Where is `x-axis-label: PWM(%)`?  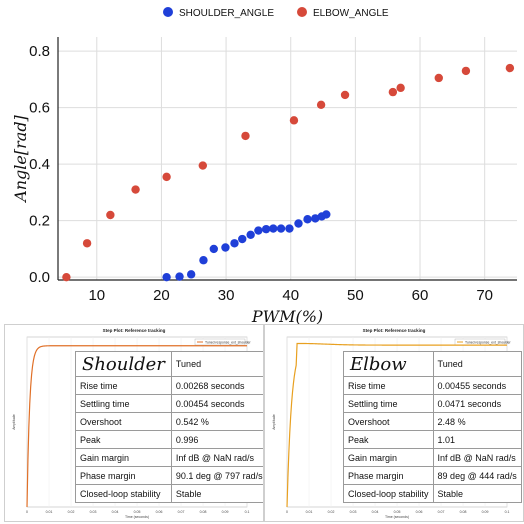
x-axis-label: PWM(%) is located at coordinates (287, 315).